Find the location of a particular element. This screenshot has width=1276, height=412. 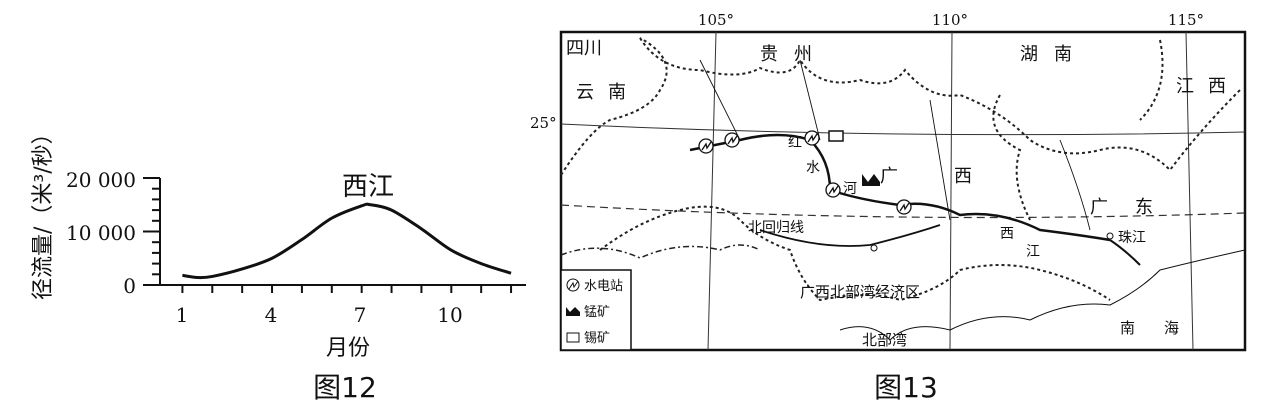

x-axis-label: 月份 is located at coordinates (348, 348).